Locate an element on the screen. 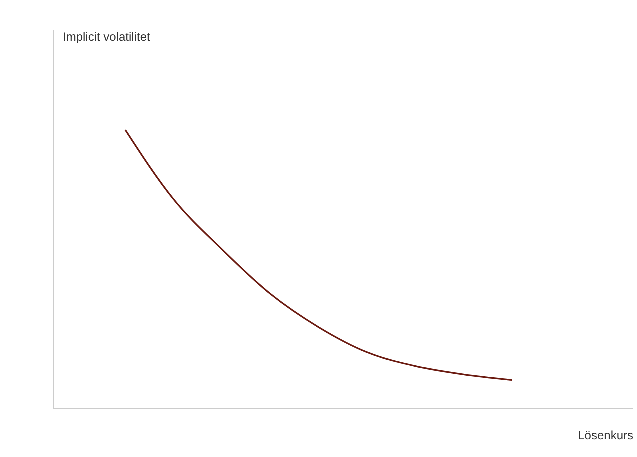 This screenshot has height=457, width=637. text: Implicit volatilitet is located at coordinates (107, 37).